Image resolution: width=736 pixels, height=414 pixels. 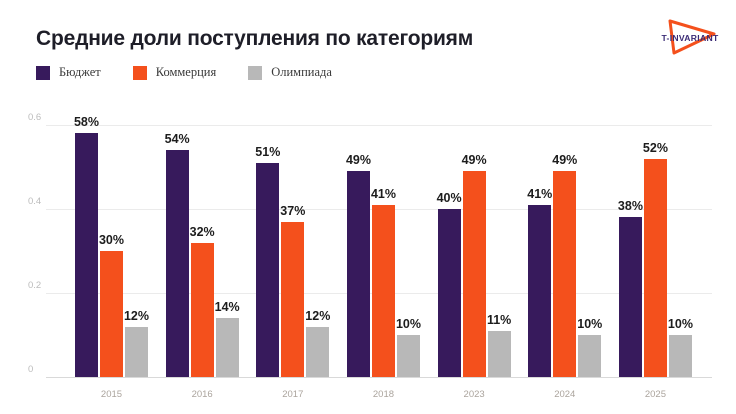 I want to click on bar-olympiad-2016: 14%, so click(x=227, y=338).